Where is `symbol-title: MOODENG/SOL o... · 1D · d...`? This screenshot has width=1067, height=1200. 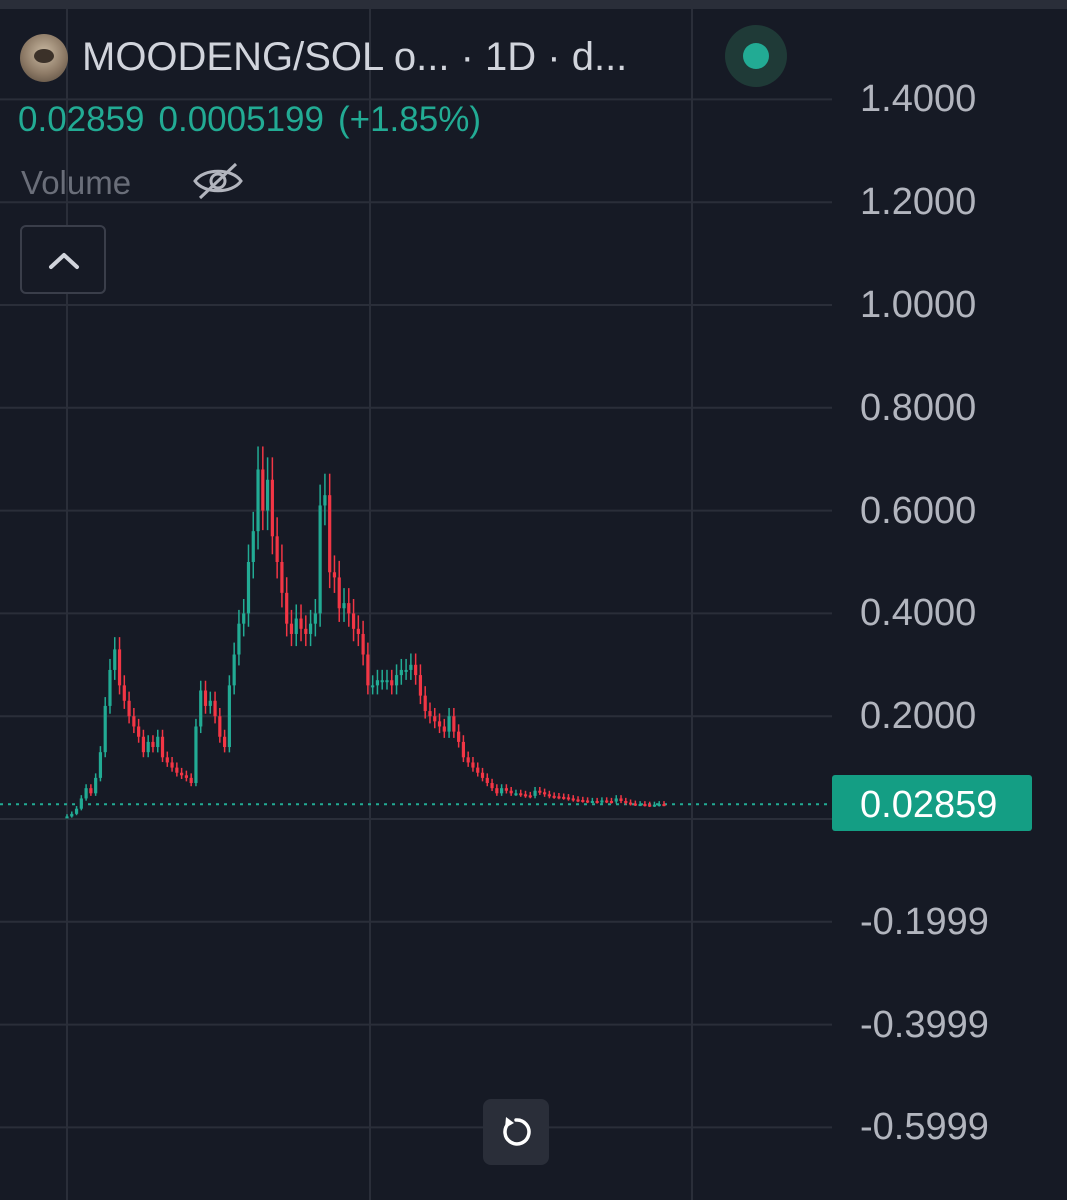
symbol-title: MOODENG/SOL o... · 1D · d... is located at coordinates (355, 57).